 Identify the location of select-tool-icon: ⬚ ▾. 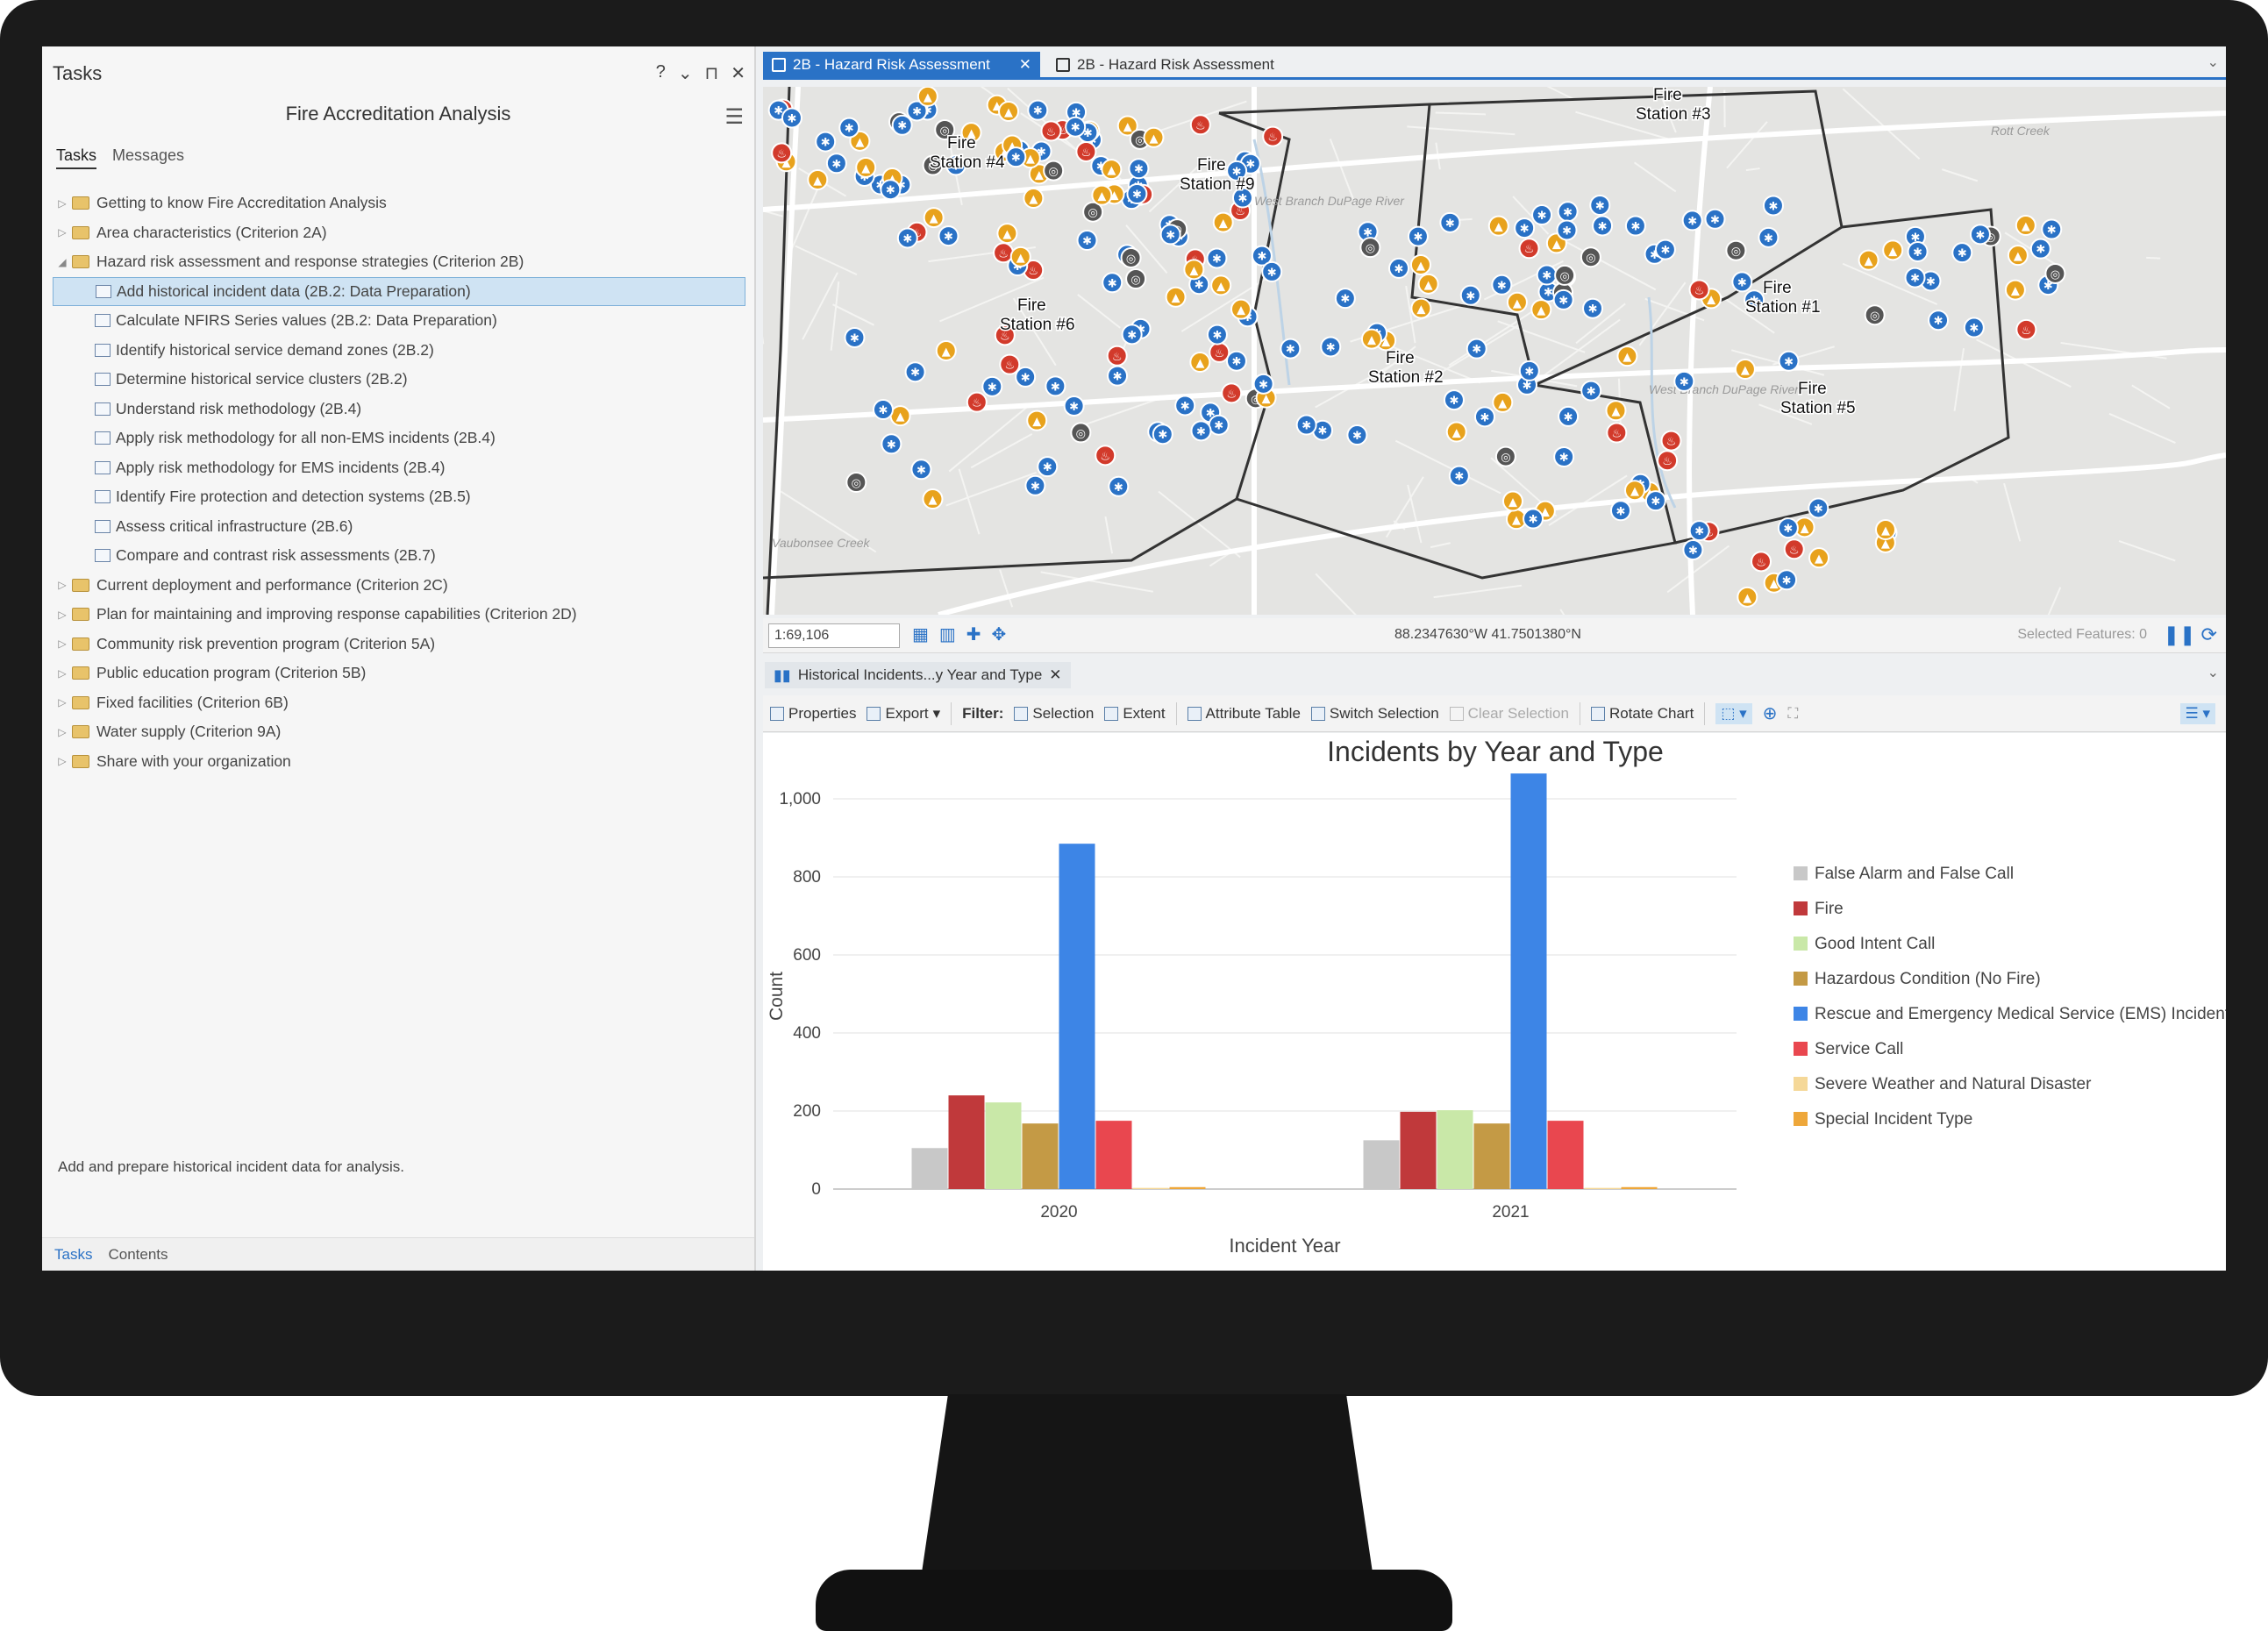
(1733, 713).